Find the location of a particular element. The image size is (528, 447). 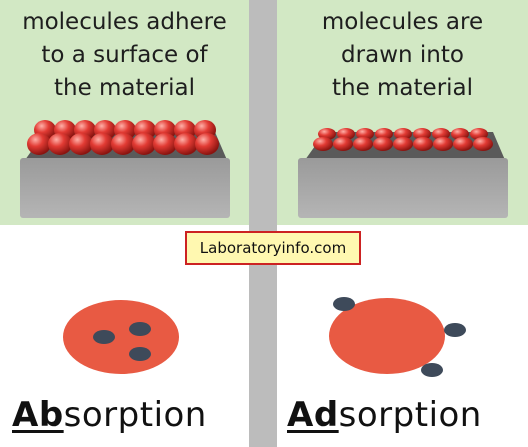

adsorption-title-prefix: Ad is located at coordinates (313, 415).